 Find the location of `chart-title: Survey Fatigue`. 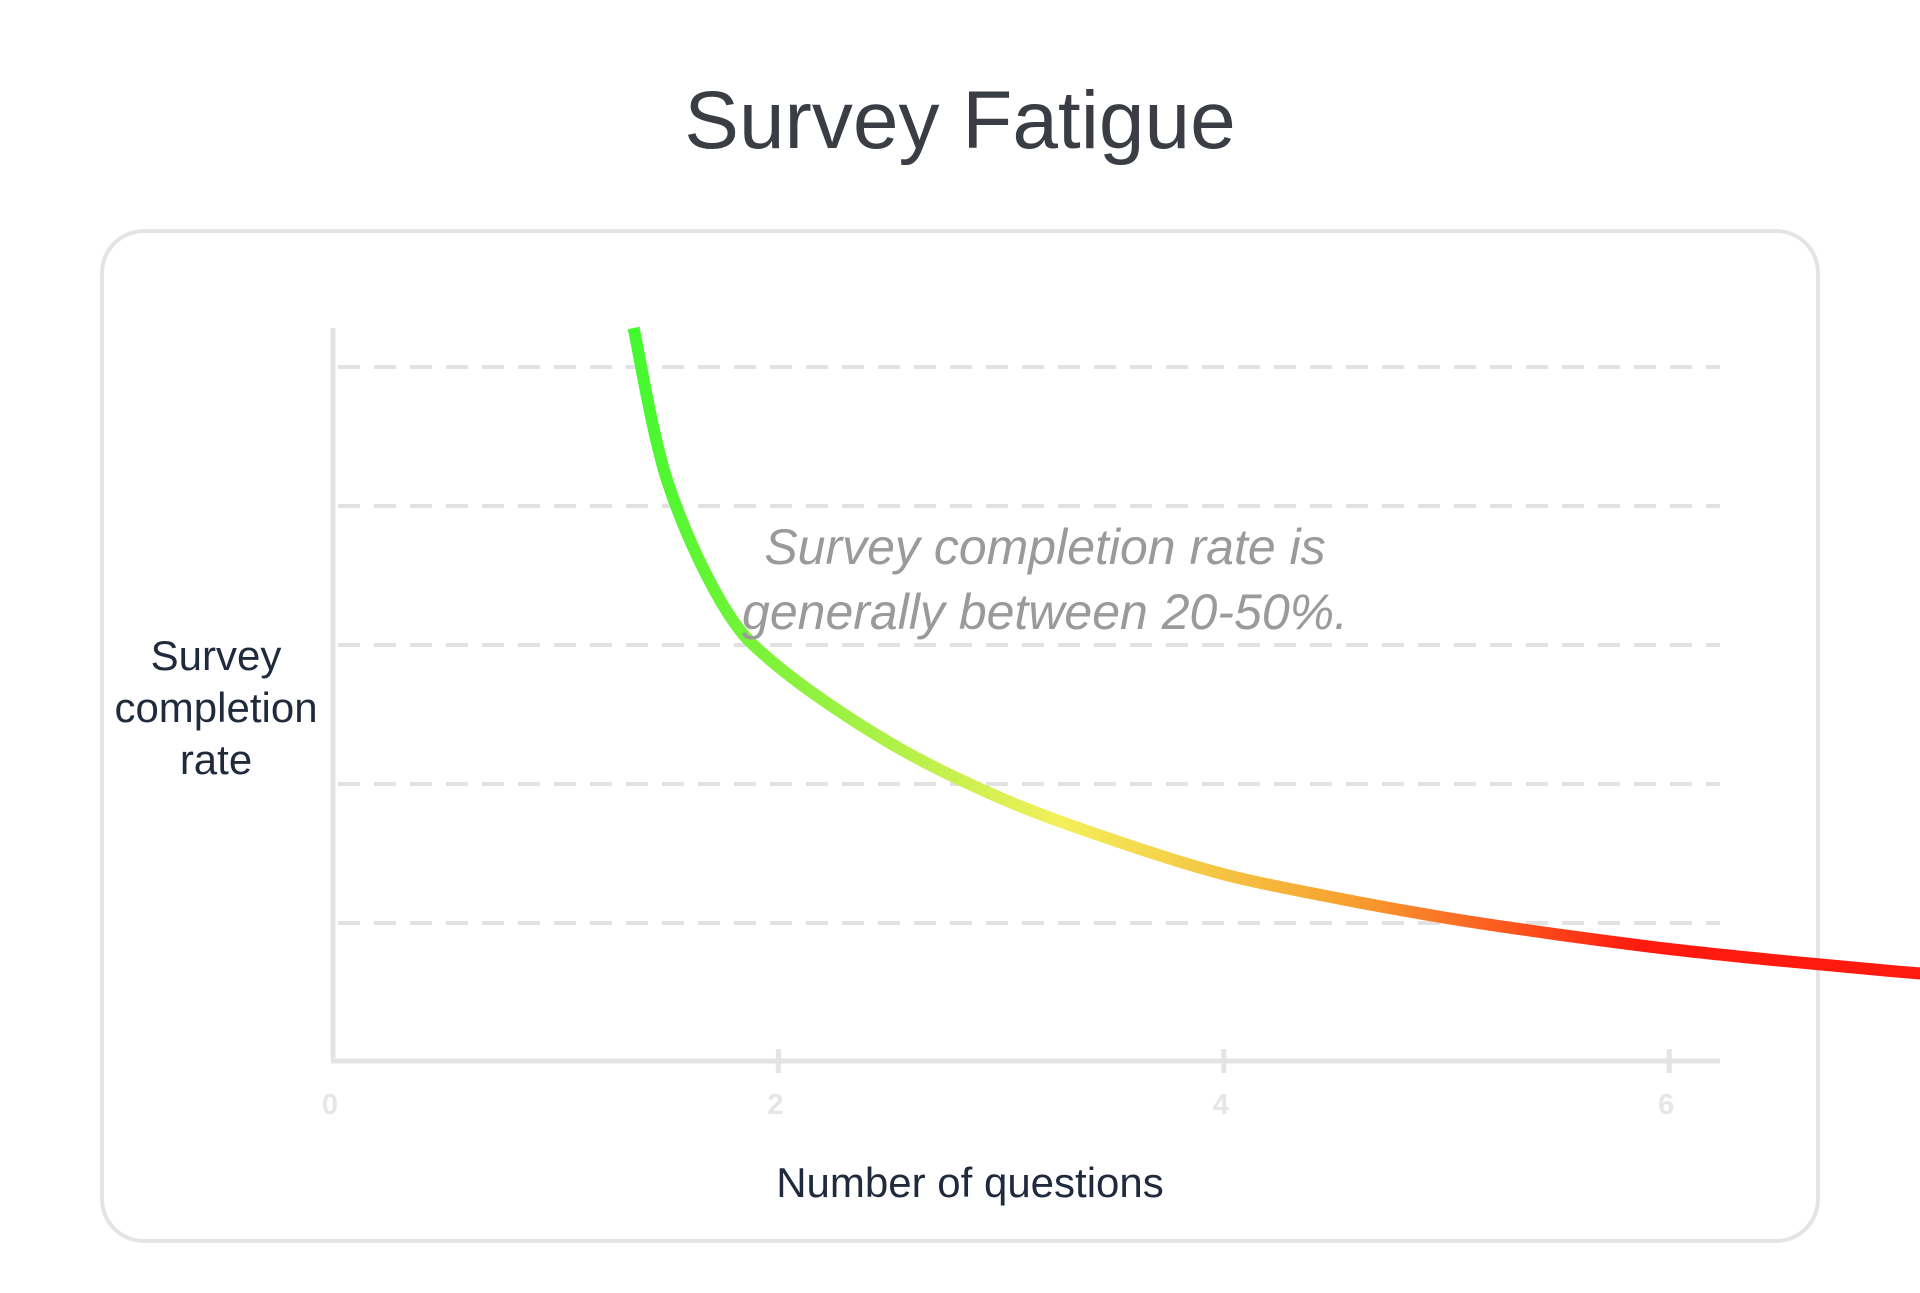

chart-title: Survey Fatigue is located at coordinates (960, 120).